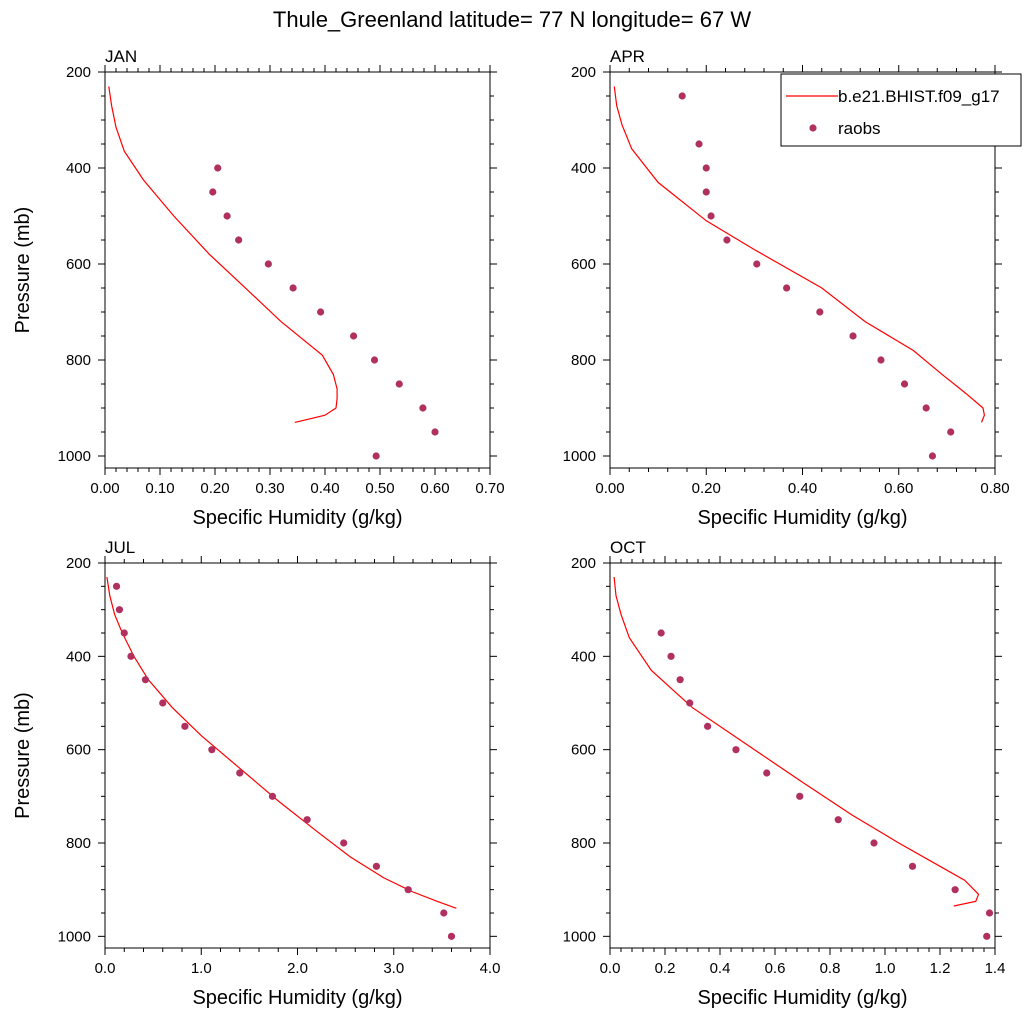 The height and width of the screenshot is (1024, 1024). Describe the element at coordinates (434, 488) in the screenshot. I see `x-tick-label: 0.60` at that location.